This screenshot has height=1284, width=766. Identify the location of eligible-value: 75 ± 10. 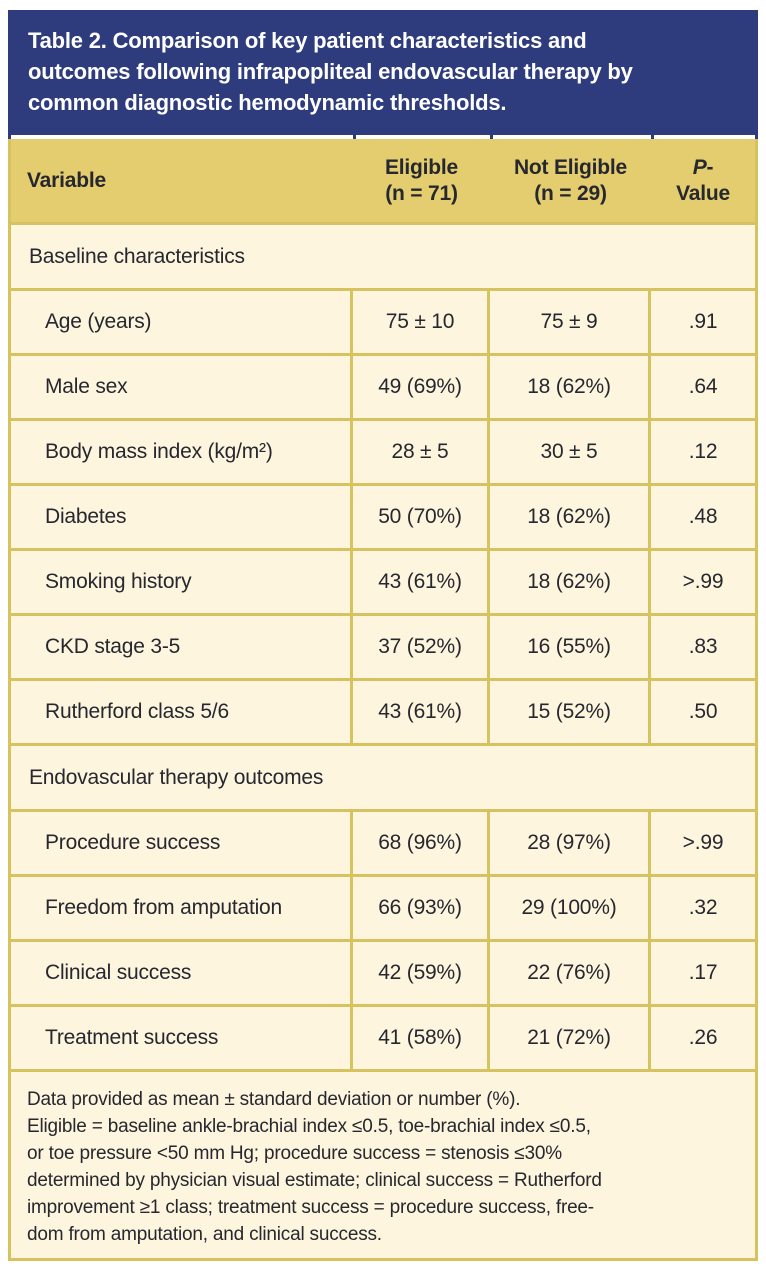
(421, 322).